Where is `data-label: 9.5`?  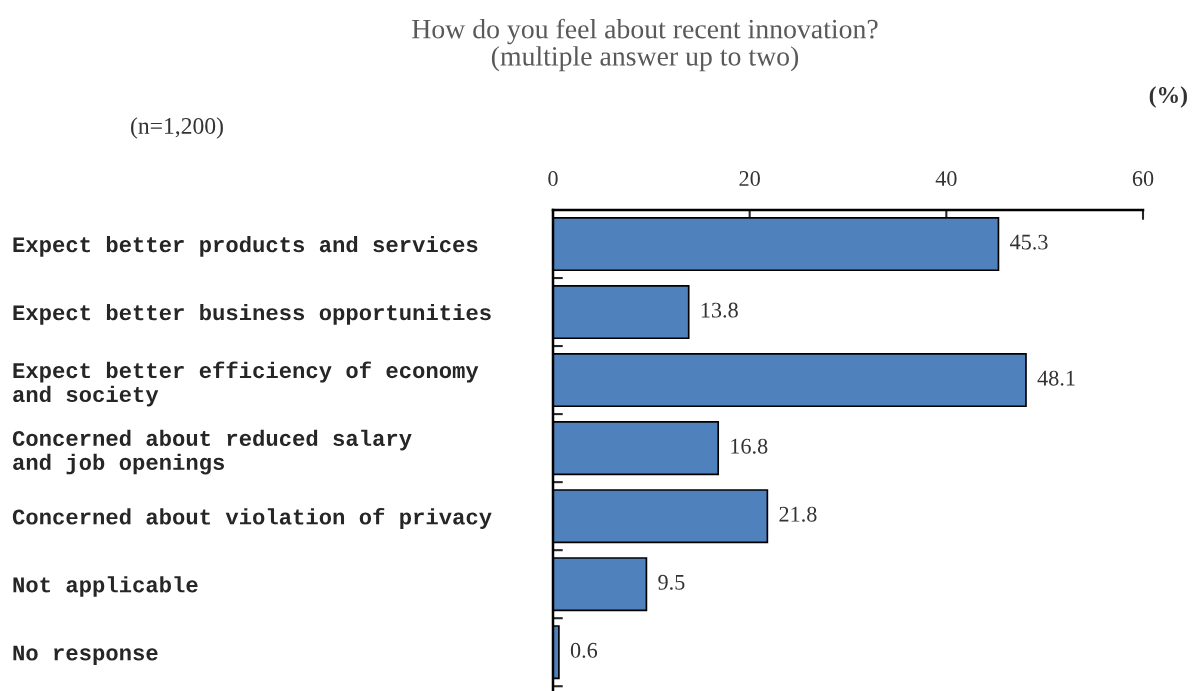
data-label: 9.5 is located at coordinates (671, 582).